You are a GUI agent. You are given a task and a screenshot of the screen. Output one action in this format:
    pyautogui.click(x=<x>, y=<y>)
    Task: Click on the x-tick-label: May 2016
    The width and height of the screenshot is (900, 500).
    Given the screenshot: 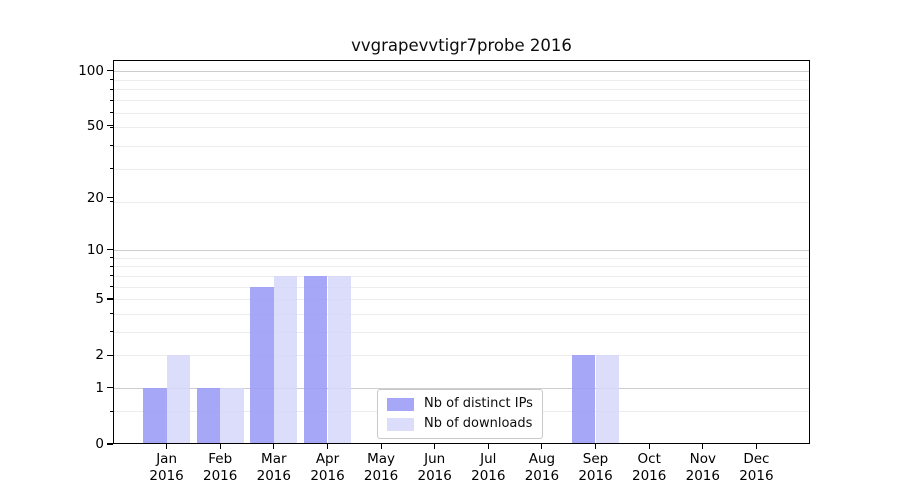 What is the action you would take?
    pyautogui.click(x=381, y=467)
    